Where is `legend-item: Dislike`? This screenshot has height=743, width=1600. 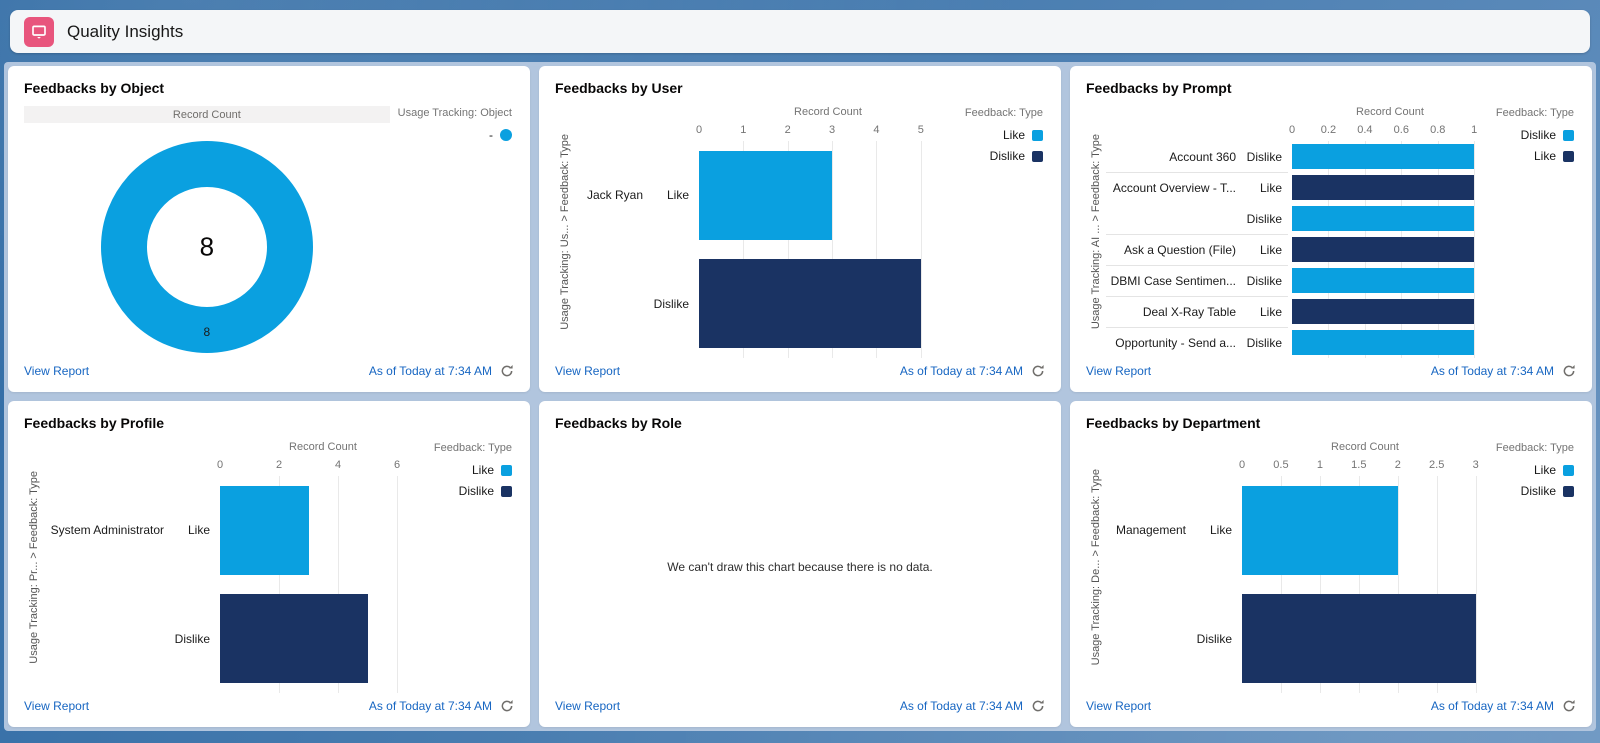 legend-item: Dislike is located at coordinates (1547, 135).